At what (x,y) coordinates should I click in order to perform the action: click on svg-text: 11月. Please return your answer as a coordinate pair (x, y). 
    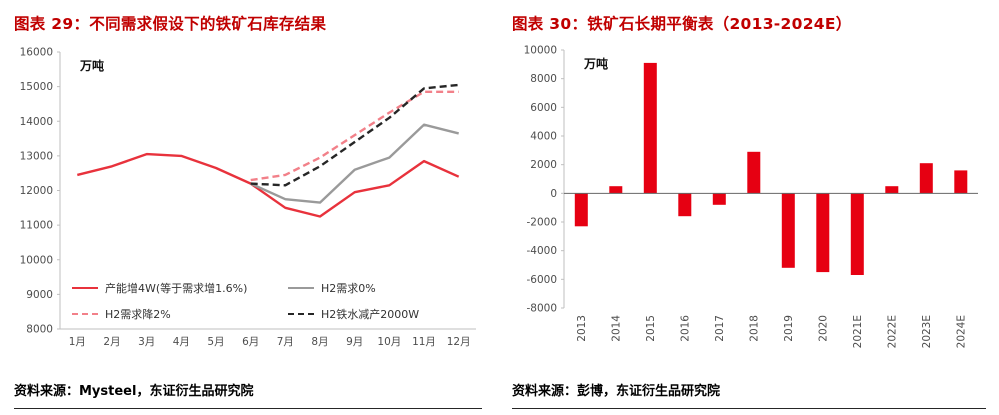
    Looking at the image, I should click on (424, 342).